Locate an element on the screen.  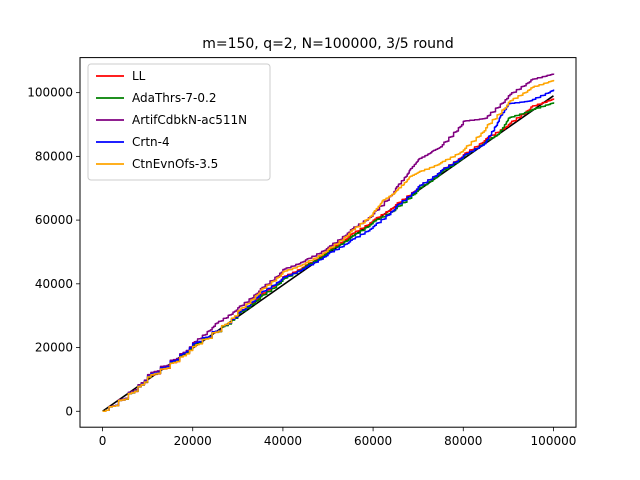
y-tick-label: 40000 is located at coordinates (54, 284).